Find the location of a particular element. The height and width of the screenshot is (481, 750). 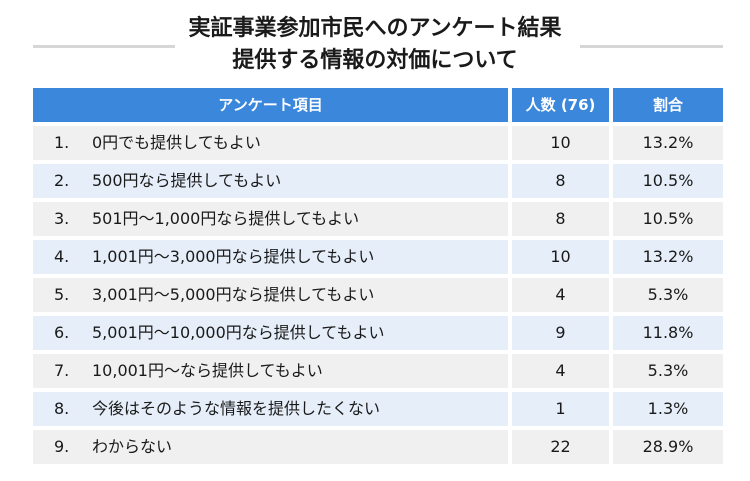

page-title: 実証事業参加市民へのアンケート結果 is located at coordinates (375, 28).